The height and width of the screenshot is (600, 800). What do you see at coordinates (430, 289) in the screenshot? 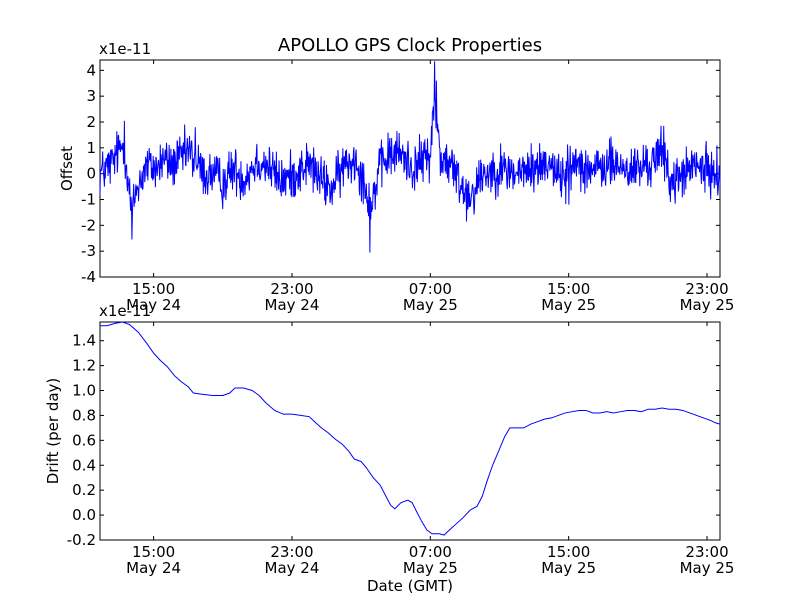
I see `offset-xtick-time-2: 07:00` at bounding box center [430, 289].